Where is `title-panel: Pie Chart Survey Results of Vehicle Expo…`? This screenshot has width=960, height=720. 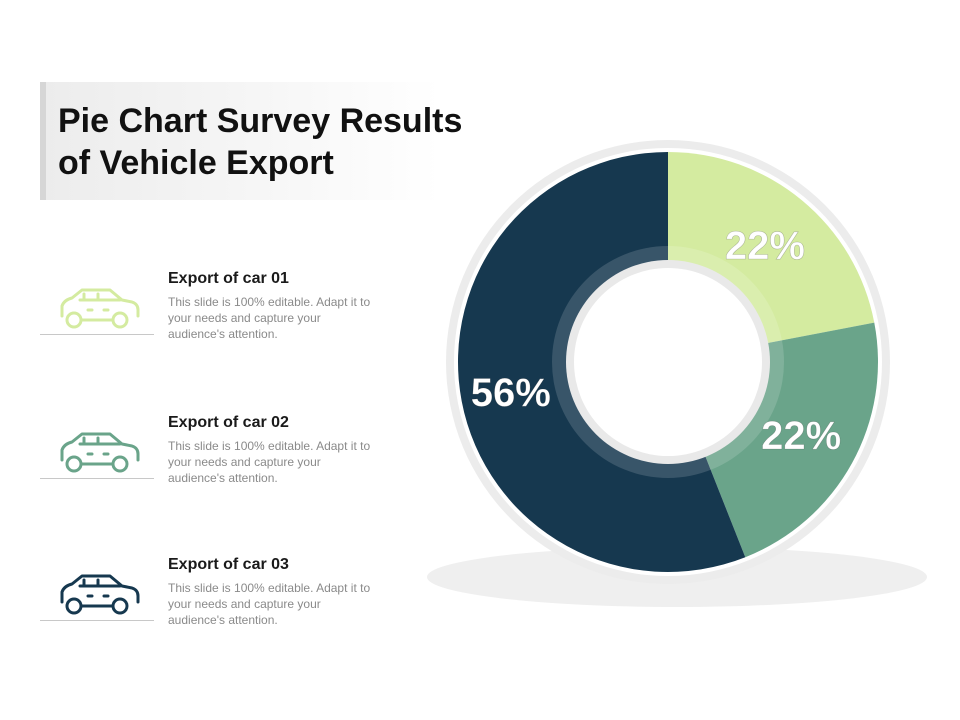 title-panel: Pie Chart Survey Results of Vehicle Expo… is located at coordinates (251, 141).